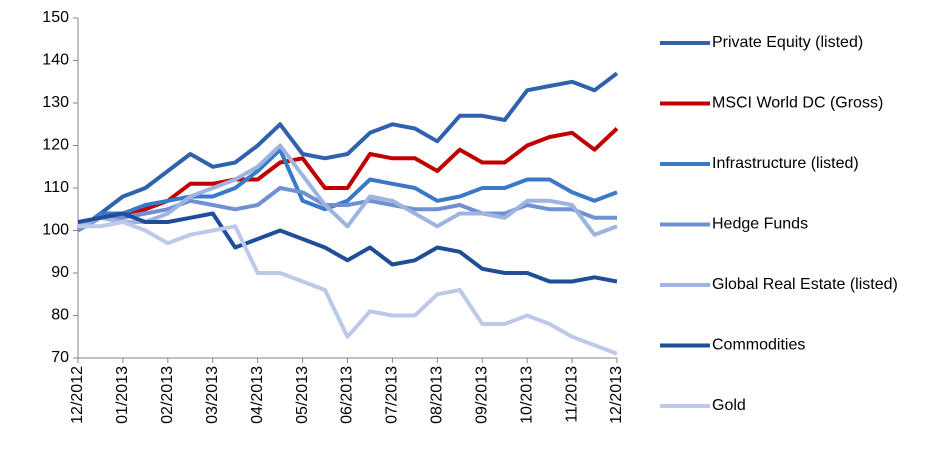 This screenshot has width=940, height=460. What do you see at coordinates (55, 145) in the screenshot?
I see `y-tick-label: 120` at bounding box center [55, 145].